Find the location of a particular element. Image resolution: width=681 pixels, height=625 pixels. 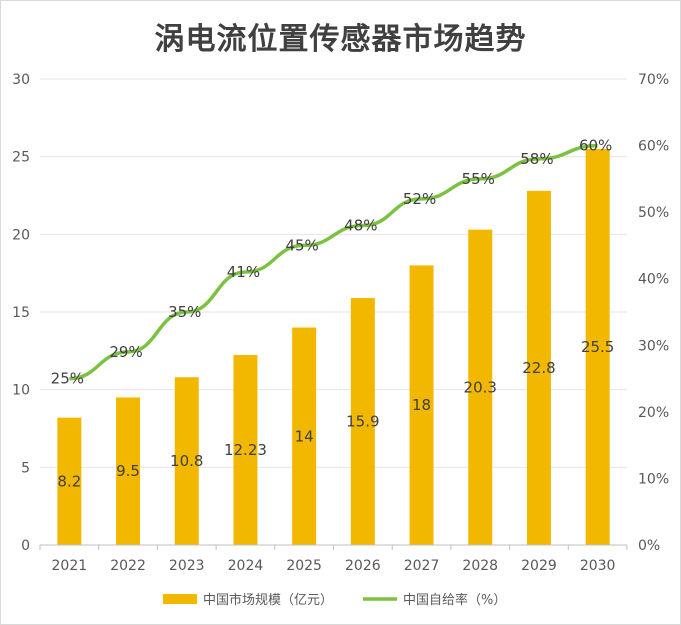

bar-data-label: 14 is located at coordinates (304, 436).